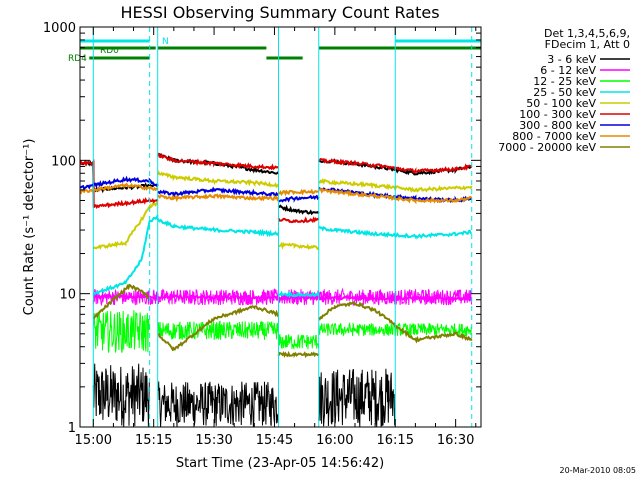 This screenshot has height=480, width=640. Describe the element at coordinates (67, 295) in the screenshot. I see `y-tick-label-1: 10` at that location.